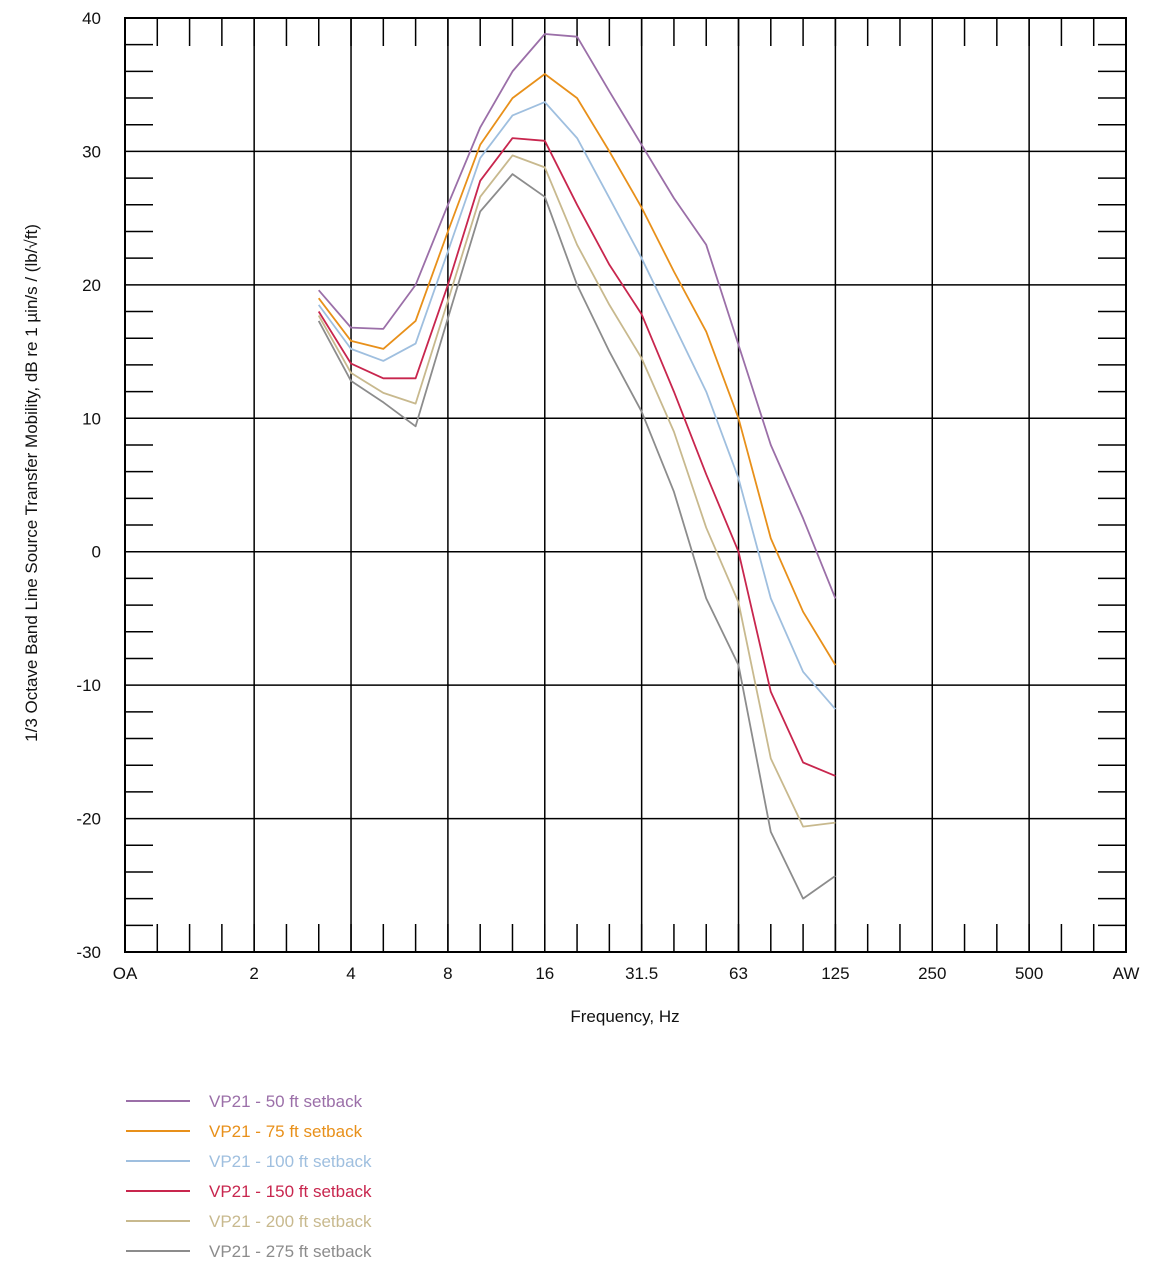  Describe the element at coordinates (641, 973) in the screenshot. I see `x-tick-label: 31.5` at that location.